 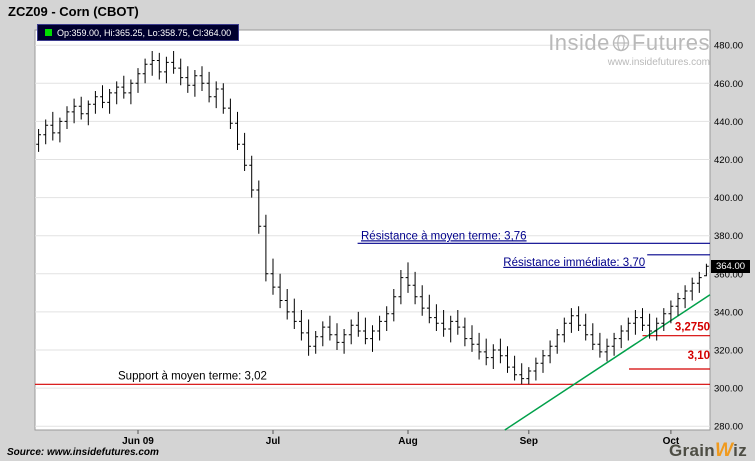 What do you see at coordinates (621, 43) in the screenshot?
I see `globe-icon` at bounding box center [621, 43].